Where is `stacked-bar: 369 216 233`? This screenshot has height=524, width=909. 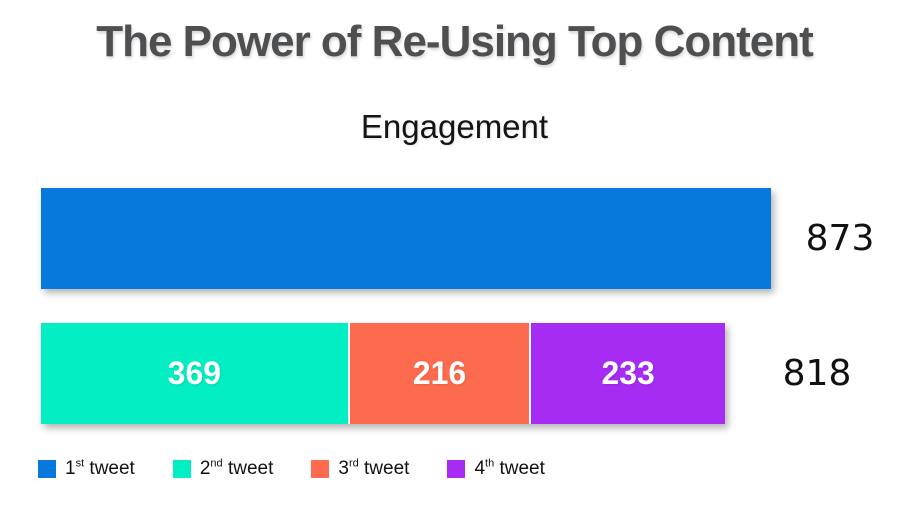
stacked-bar: 369 216 233 is located at coordinates (383, 373).